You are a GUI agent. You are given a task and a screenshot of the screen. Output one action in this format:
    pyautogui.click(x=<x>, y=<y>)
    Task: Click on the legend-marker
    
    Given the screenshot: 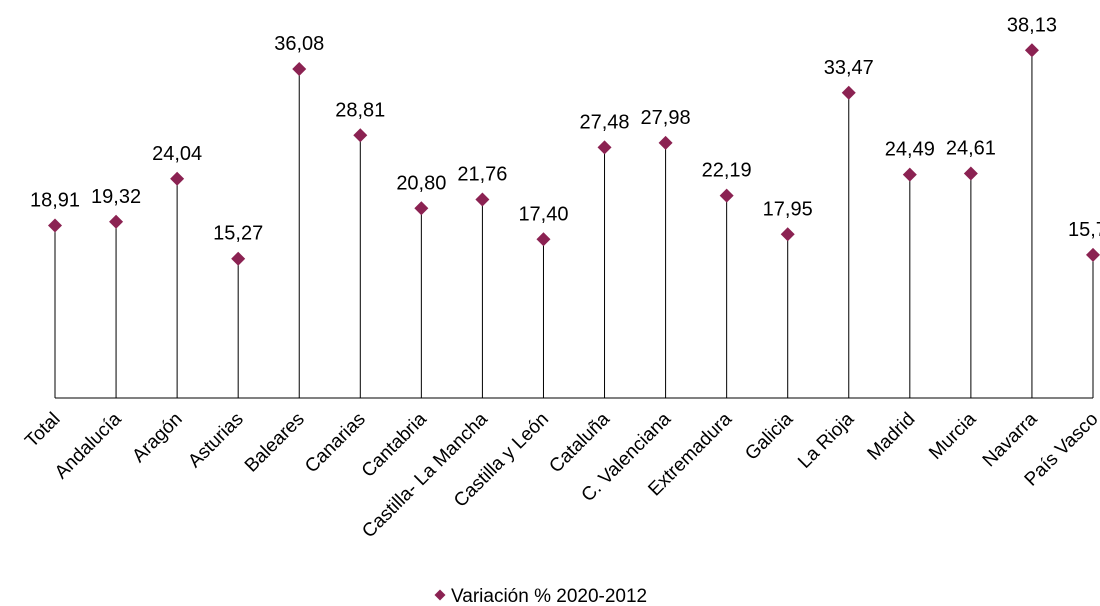 What is the action you would take?
    pyautogui.click(x=440, y=595)
    